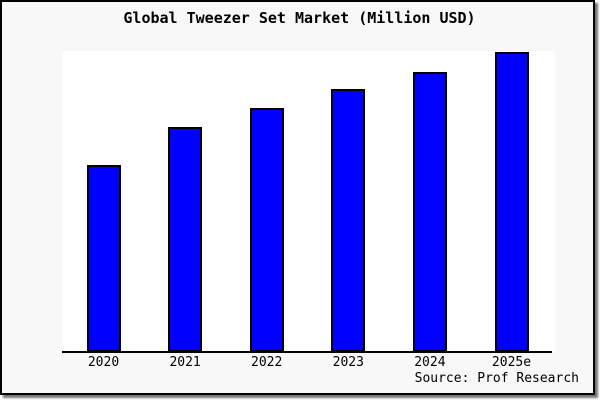 Image resolution: width=600 pixels, height=400 pixels. I want to click on bar-2022, so click(266, 230).